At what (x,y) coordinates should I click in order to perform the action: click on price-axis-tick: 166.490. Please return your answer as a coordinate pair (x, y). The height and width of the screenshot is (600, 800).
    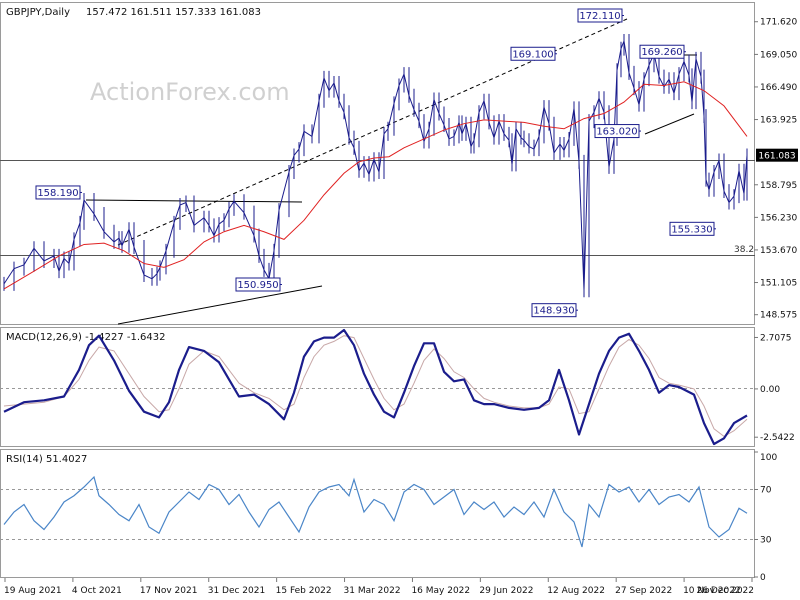
    Looking at the image, I should click on (778, 88).